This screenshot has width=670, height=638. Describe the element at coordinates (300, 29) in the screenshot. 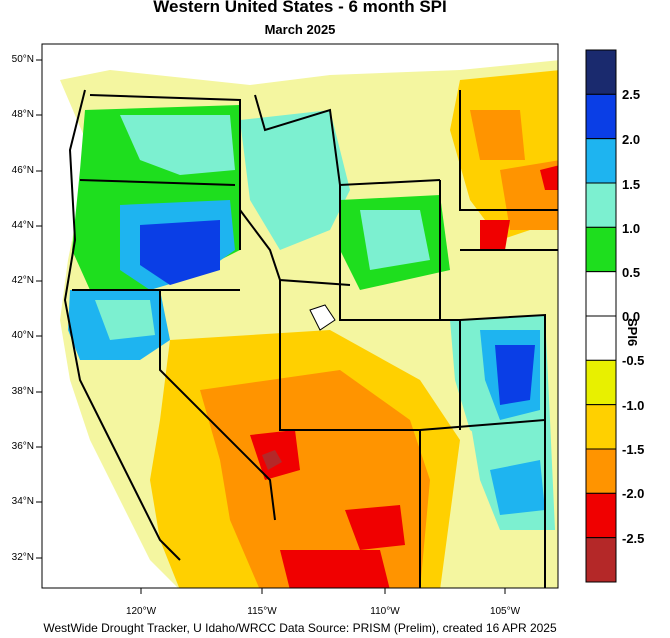

I see `map-subtitle: March 2025` at that location.